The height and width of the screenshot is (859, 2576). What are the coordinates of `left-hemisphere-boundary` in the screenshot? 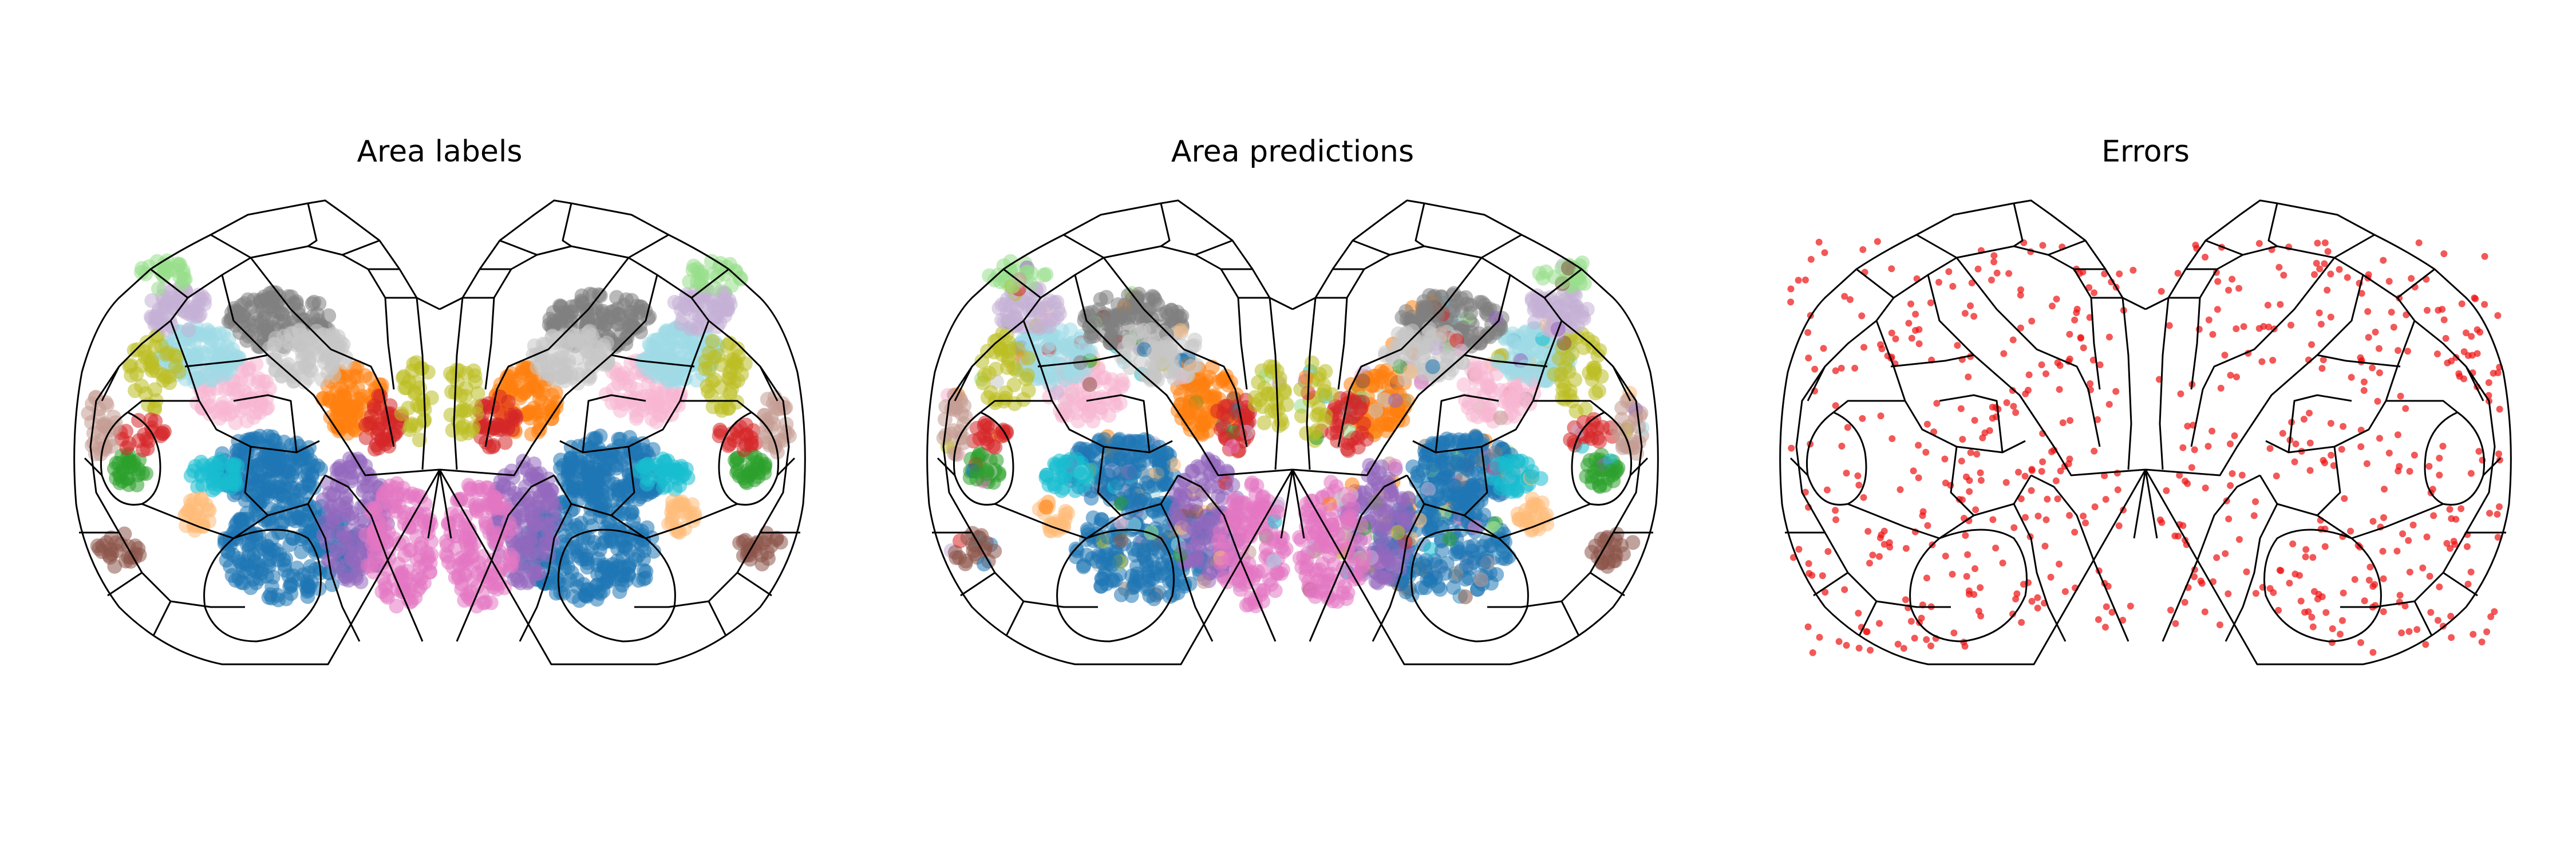 It's located at (162, 618).